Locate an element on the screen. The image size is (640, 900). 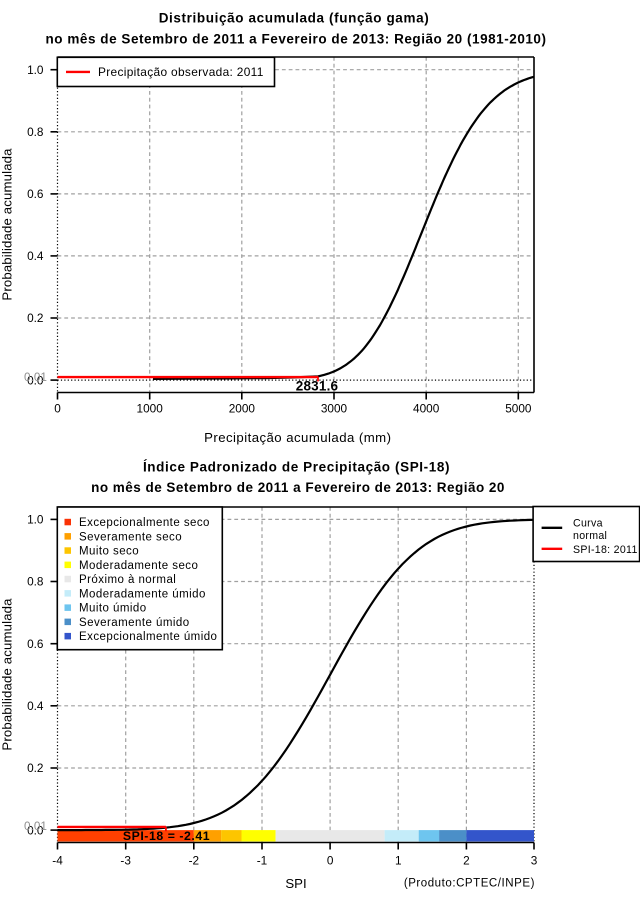
svg-text: -4 is located at coordinates (57, 861).